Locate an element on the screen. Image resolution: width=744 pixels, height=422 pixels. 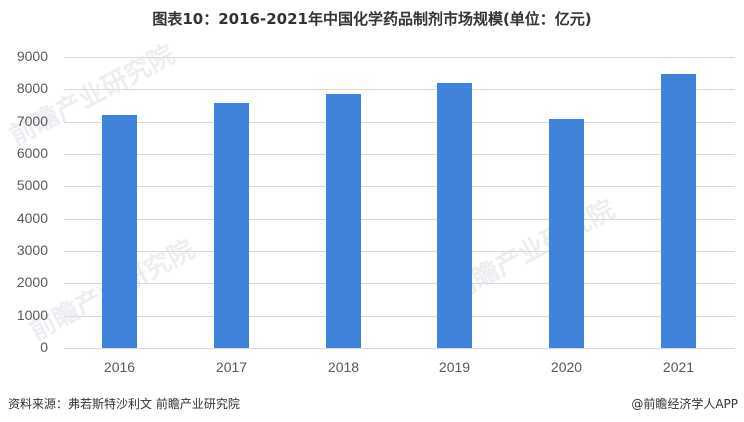
bar-2016 is located at coordinates (119, 231).